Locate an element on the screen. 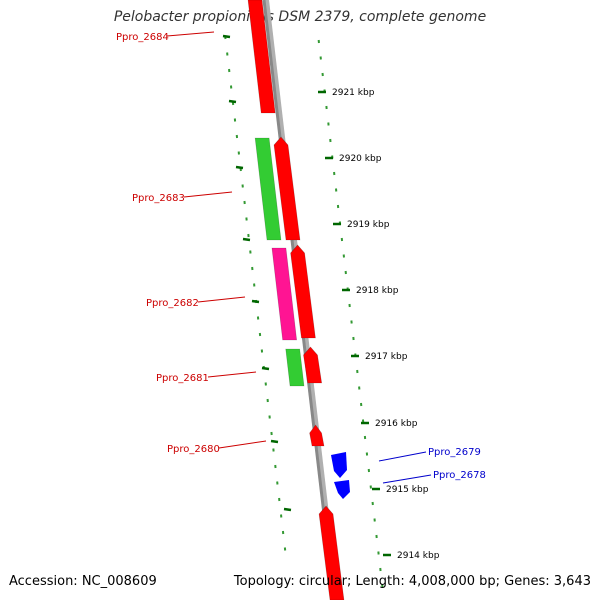 This screenshot has width=600, height=600. scale-tick-label: 2921 kbp is located at coordinates (353, 93).